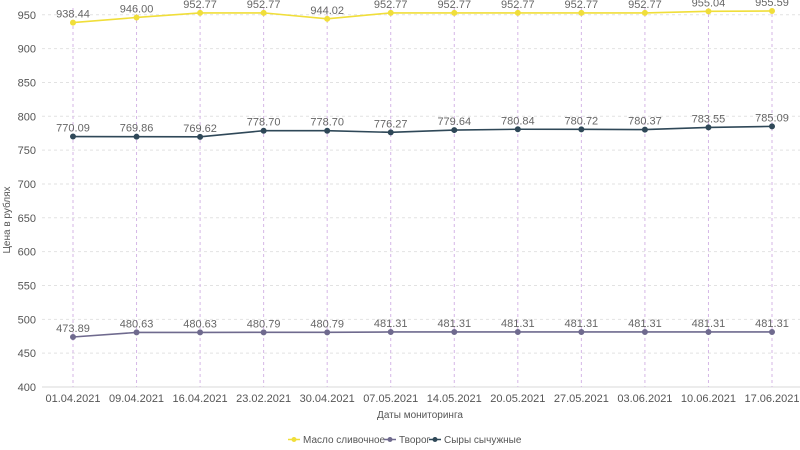 This screenshot has width=800, height=450. Describe the element at coordinates (454, 122) in the screenshot. I see `data-label-сыры-сычужные: 779.64` at that location.